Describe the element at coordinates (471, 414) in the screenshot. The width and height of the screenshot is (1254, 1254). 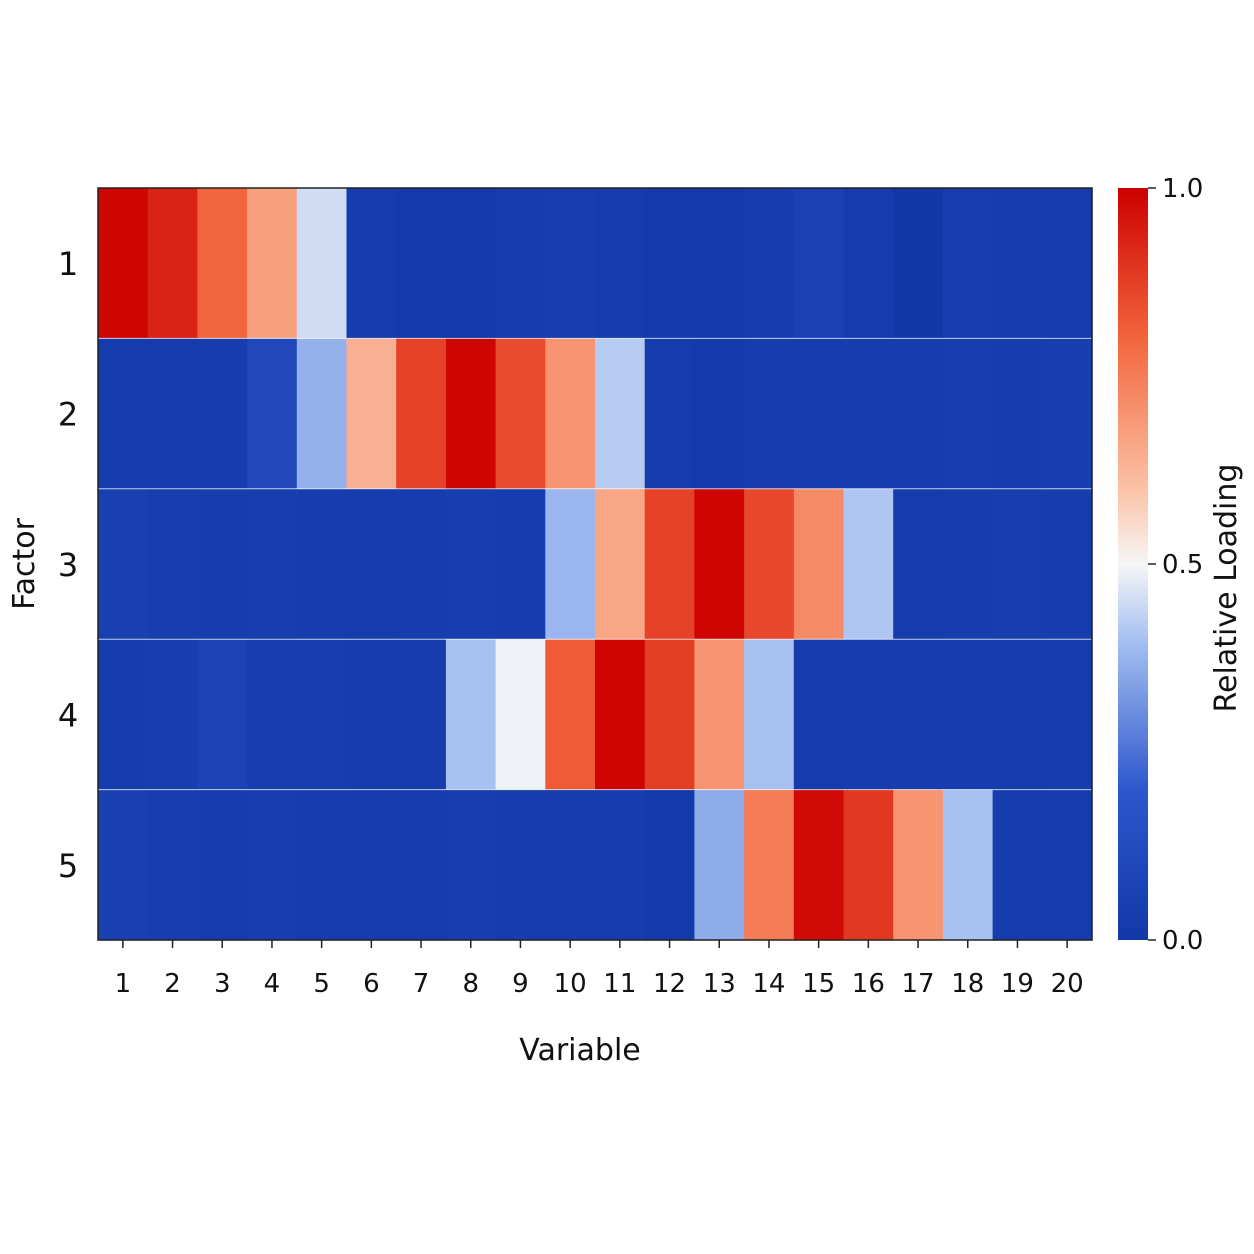
I see `heatmap-cell-r2-c8` at that location.